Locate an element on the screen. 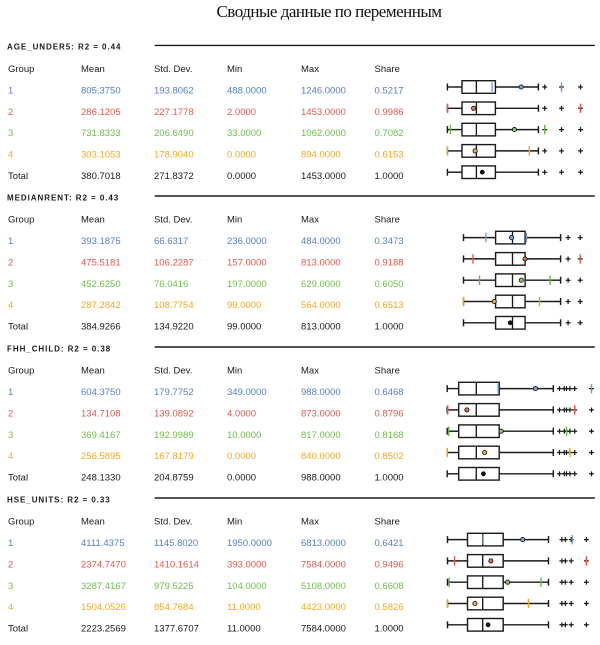 The image size is (600, 645). svg-text: FHH_CHILD: R2 = 0.38 is located at coordinates (59, 348).